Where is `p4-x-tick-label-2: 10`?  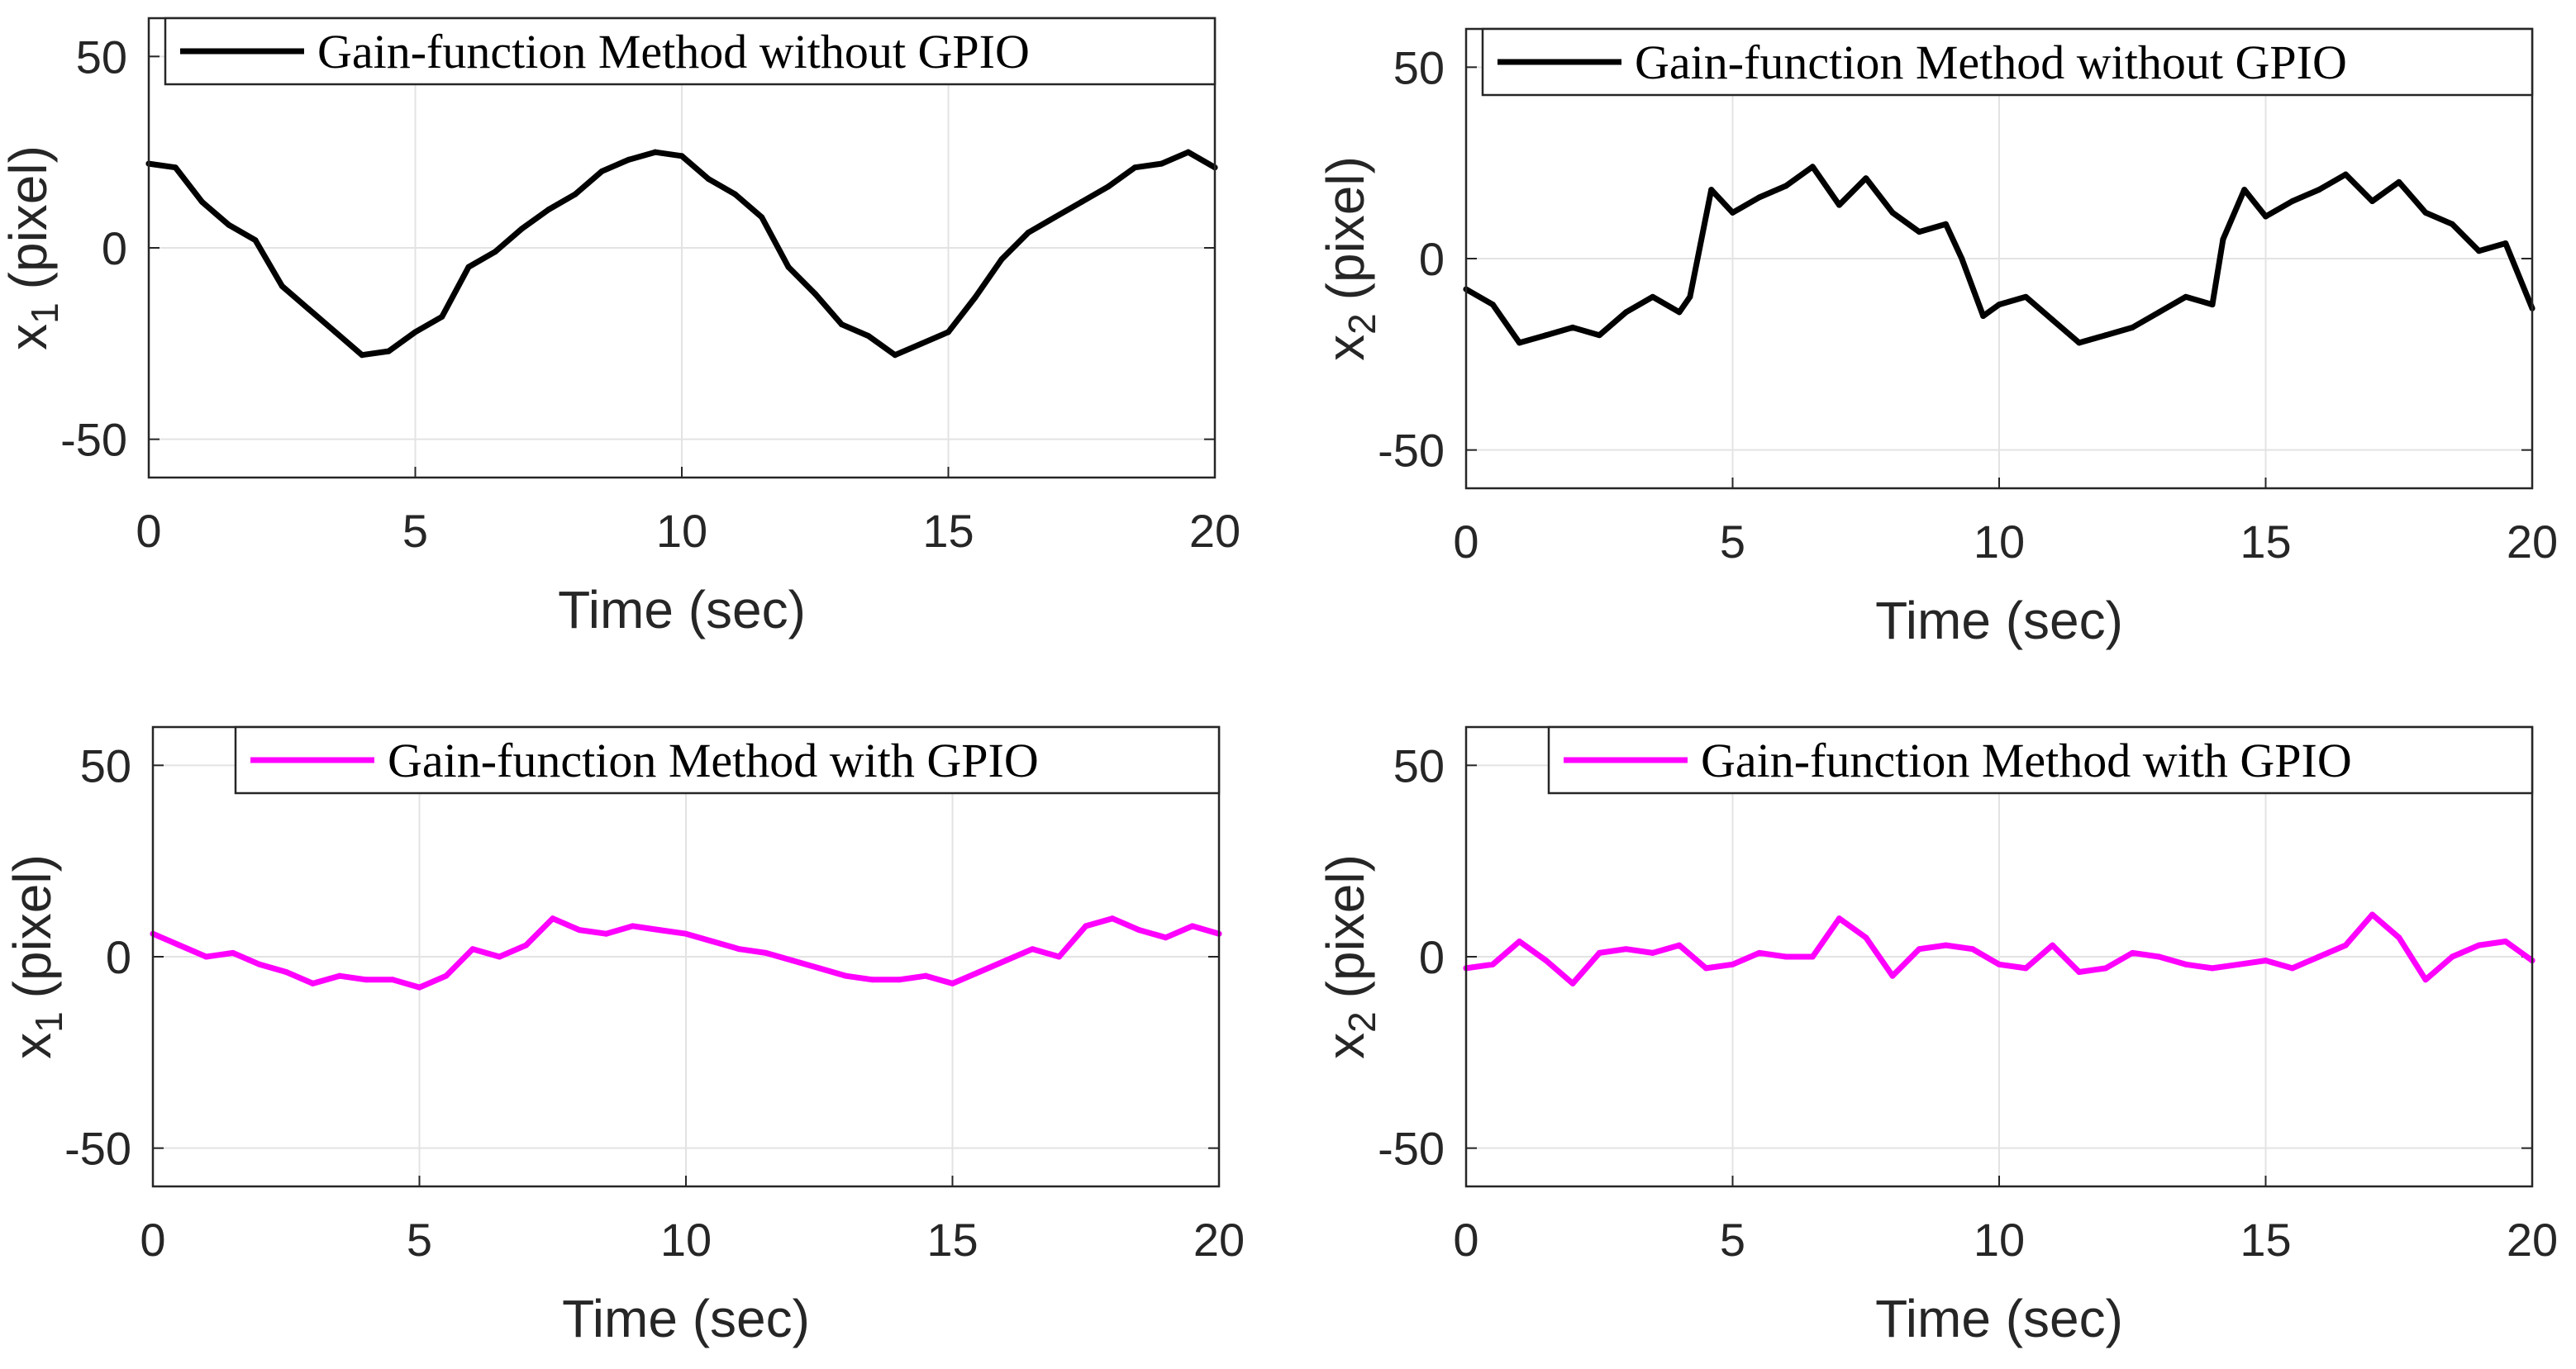 p4-x-tick-label-2: 10 is located at coordinates (1999, 1240).